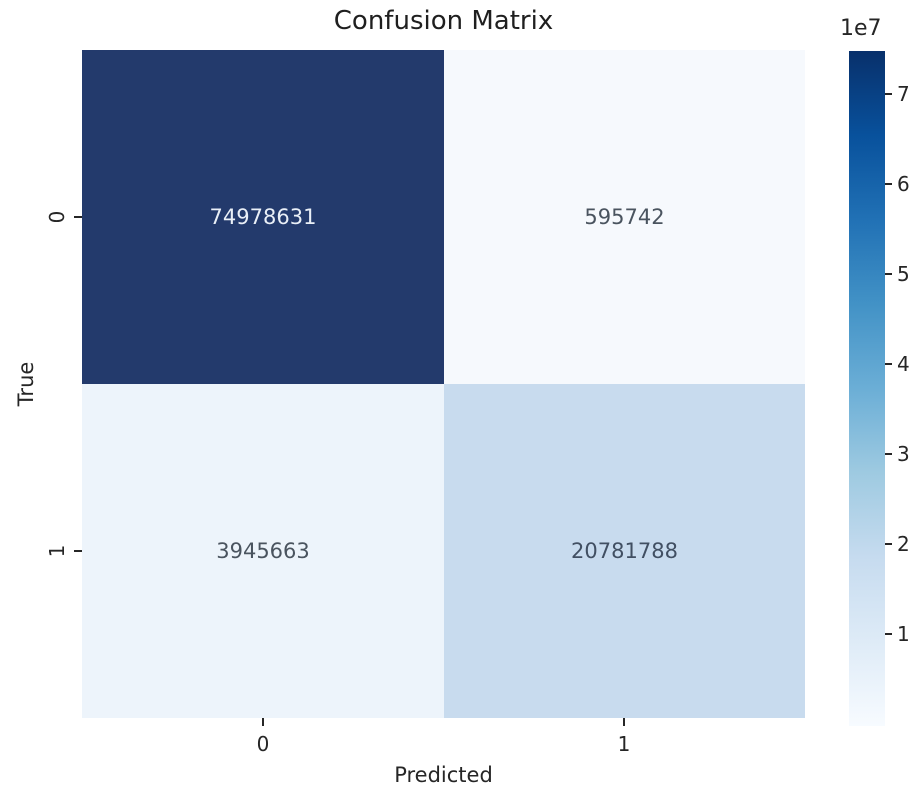  Describe the element at coordinates (57, 217) in the screenshot. I see `y-tick-label-0: 0` at that location.